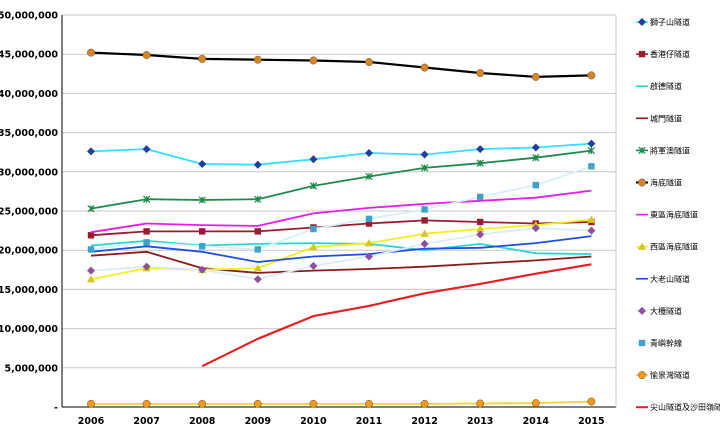 This screenshot has width=720, height=437. I want to click on legend-entry: 東區海底隧道, so click(667, 215).